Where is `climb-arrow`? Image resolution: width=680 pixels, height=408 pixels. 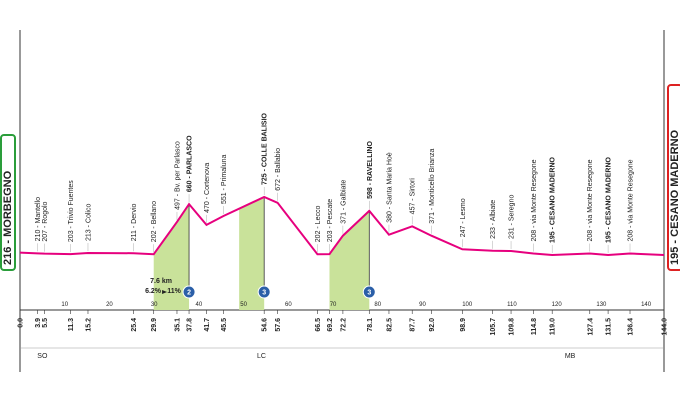
climb-arrow is located at coordinates (165, 292).